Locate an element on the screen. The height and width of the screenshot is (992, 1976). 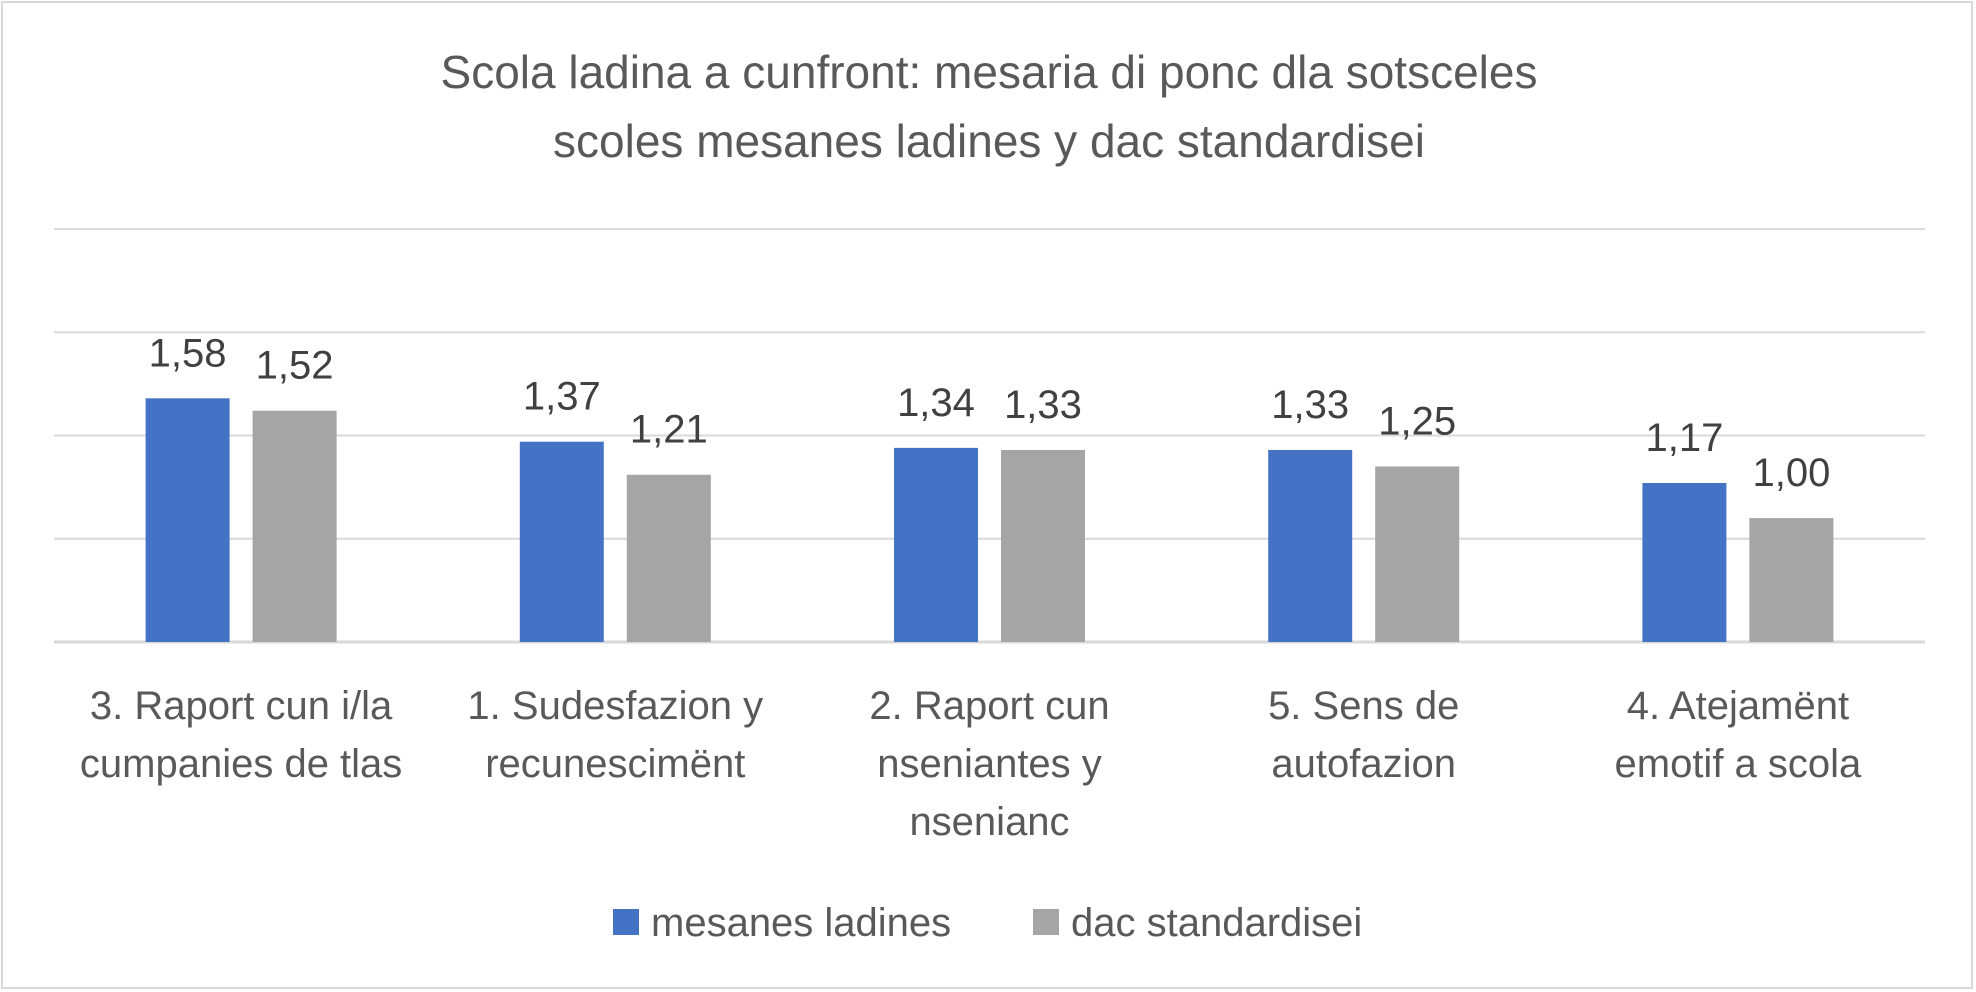
category-label: autofazion is located at coordinates (1363, 764).